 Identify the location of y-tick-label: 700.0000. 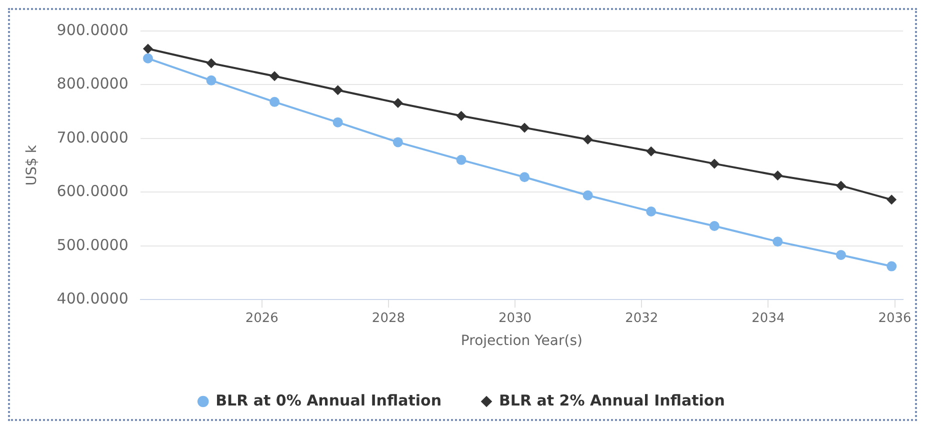
(92, 137).